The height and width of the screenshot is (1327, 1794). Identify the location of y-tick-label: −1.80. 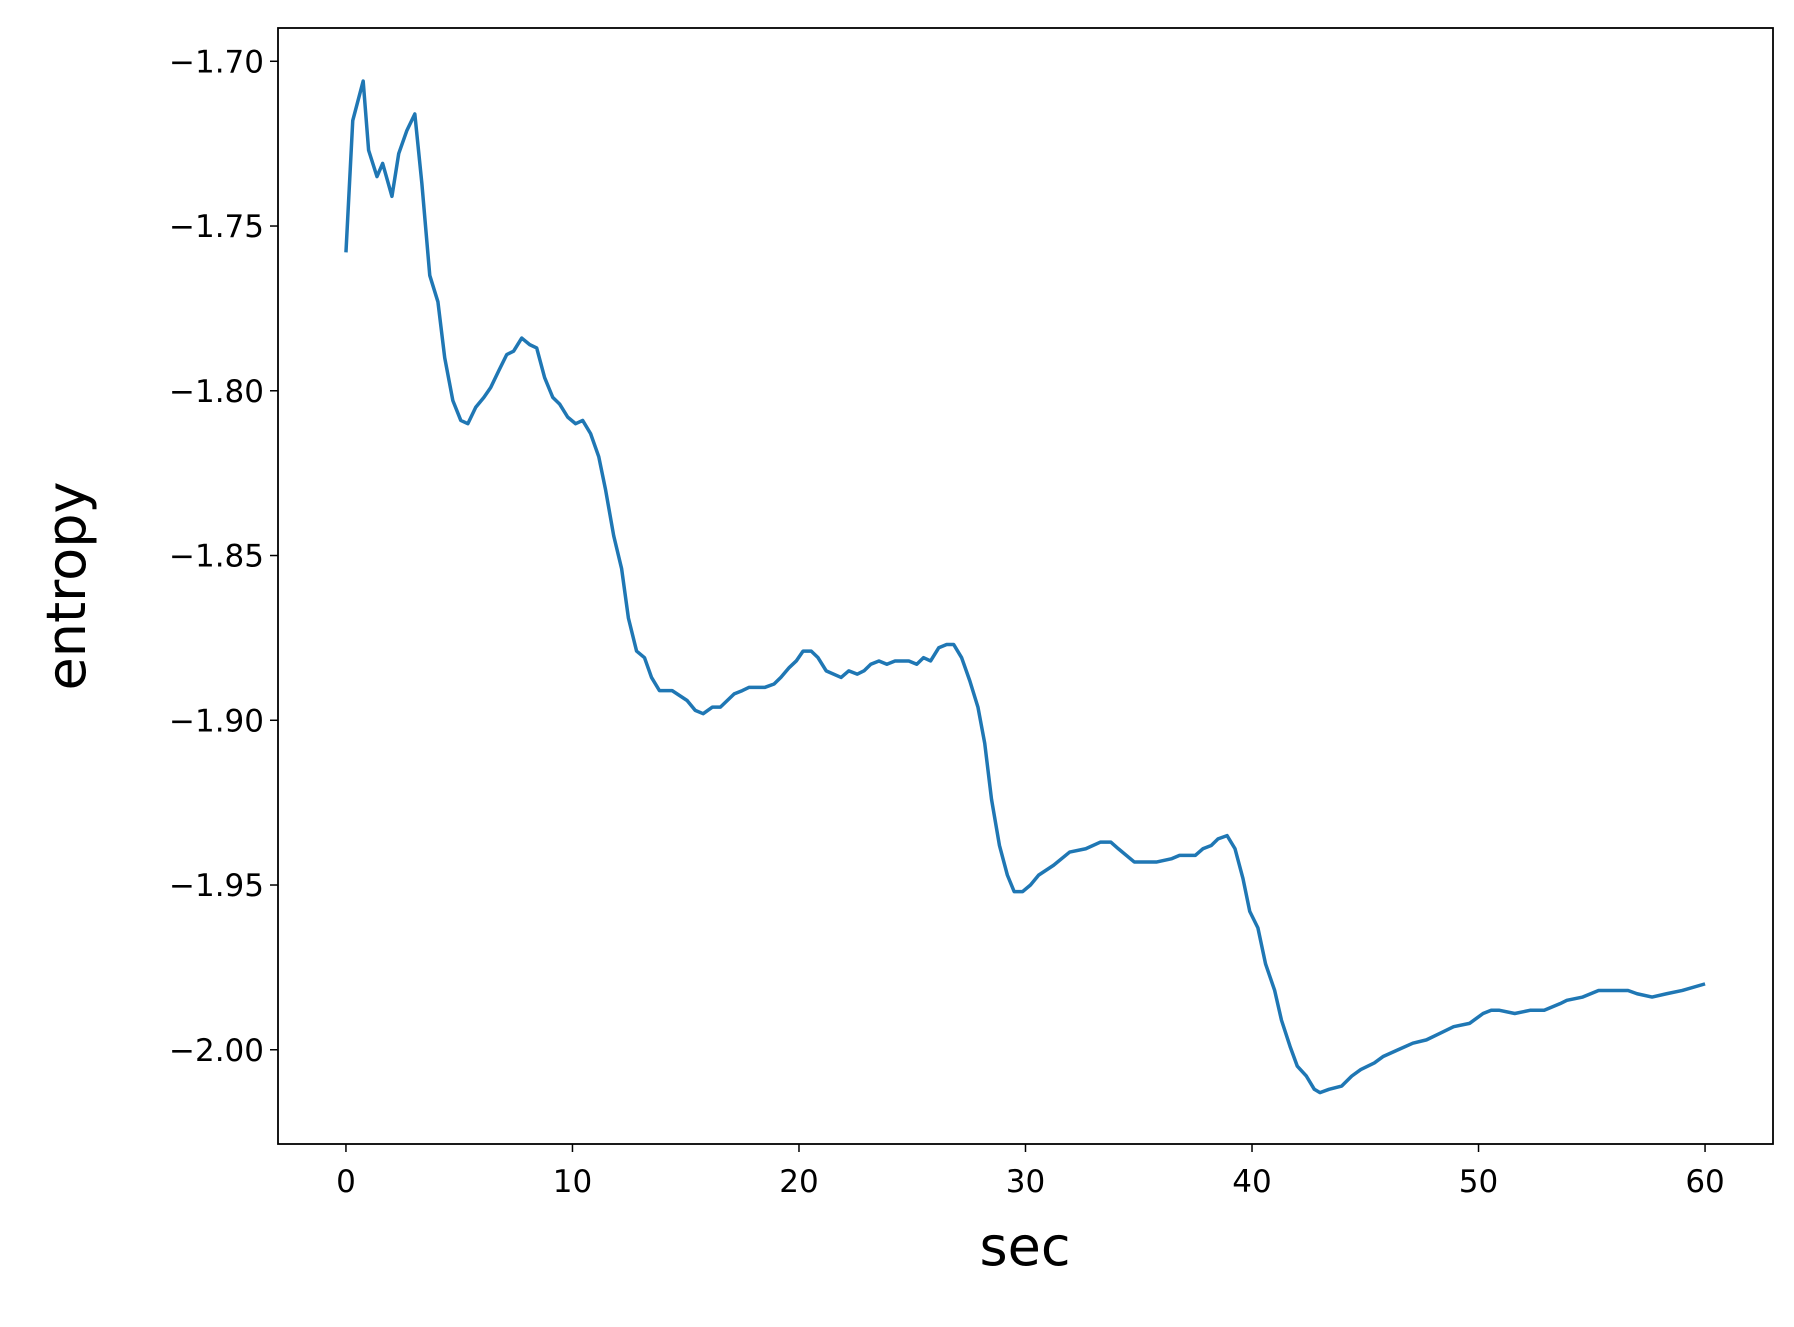
(216, 392).